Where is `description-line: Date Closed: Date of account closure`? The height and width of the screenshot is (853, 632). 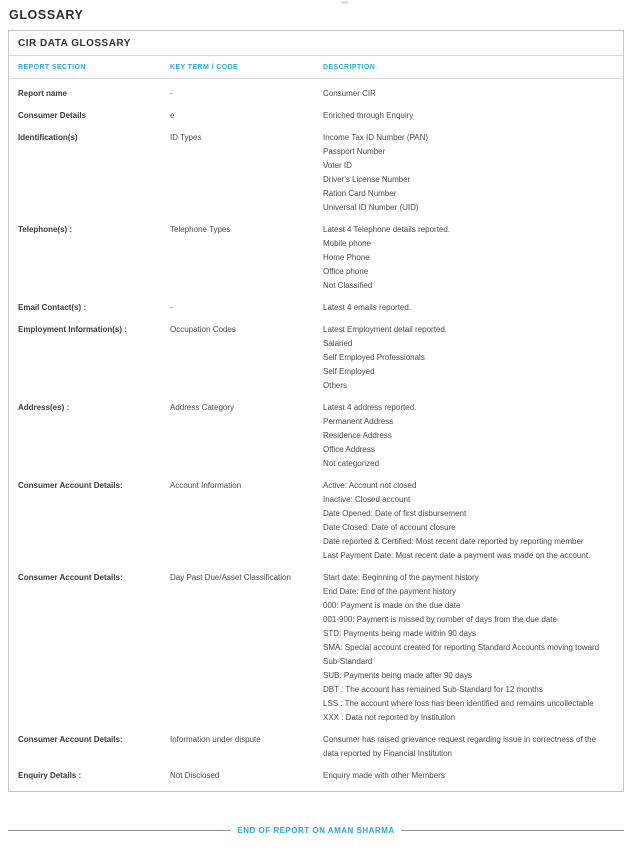 description-line: Date Closed: Date of account closure is located at coordinates (389, 527).